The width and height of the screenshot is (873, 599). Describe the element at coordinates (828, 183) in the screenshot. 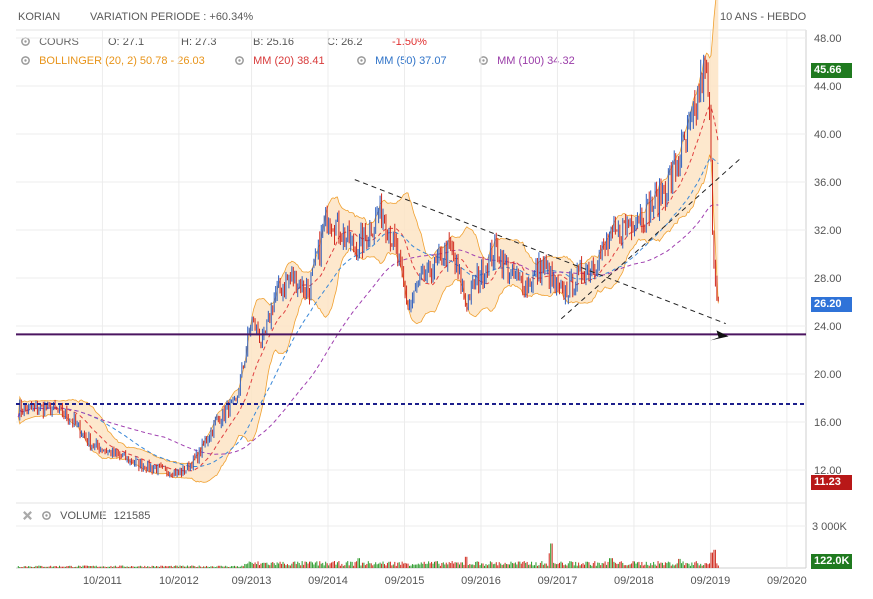

I see `price-tick-label: 36.00` at that location.